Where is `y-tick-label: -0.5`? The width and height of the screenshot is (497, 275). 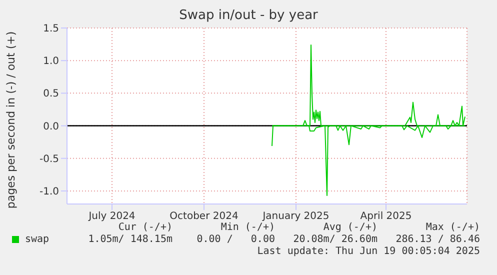 y-tick-label: -0.5 is located at coordinates (49, 159).